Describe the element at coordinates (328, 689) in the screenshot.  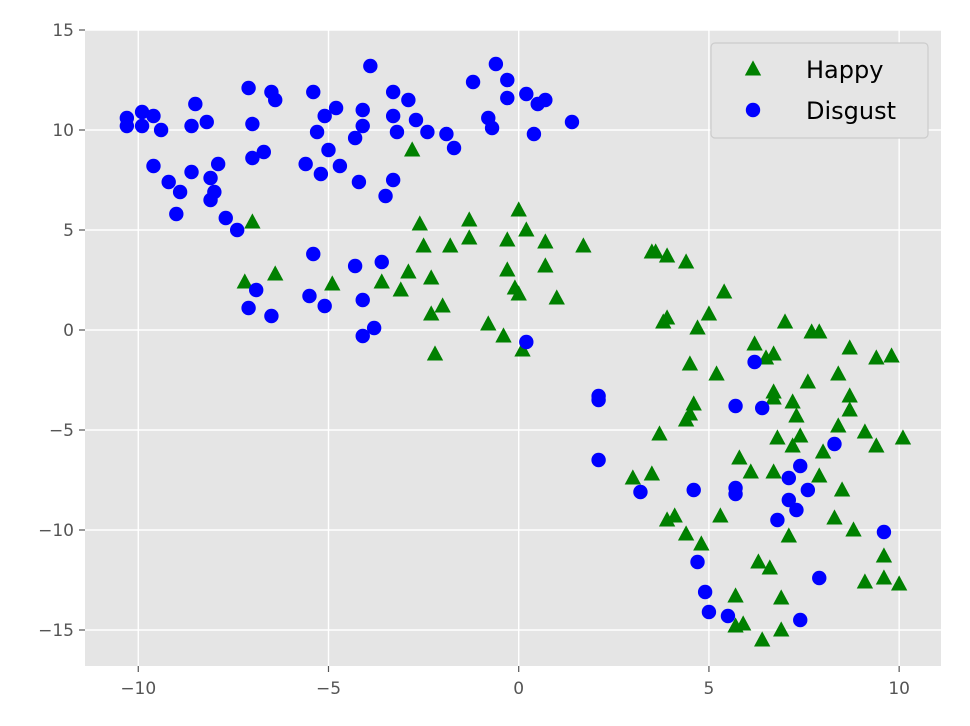
I see `x-tick-label: −5` at that location.